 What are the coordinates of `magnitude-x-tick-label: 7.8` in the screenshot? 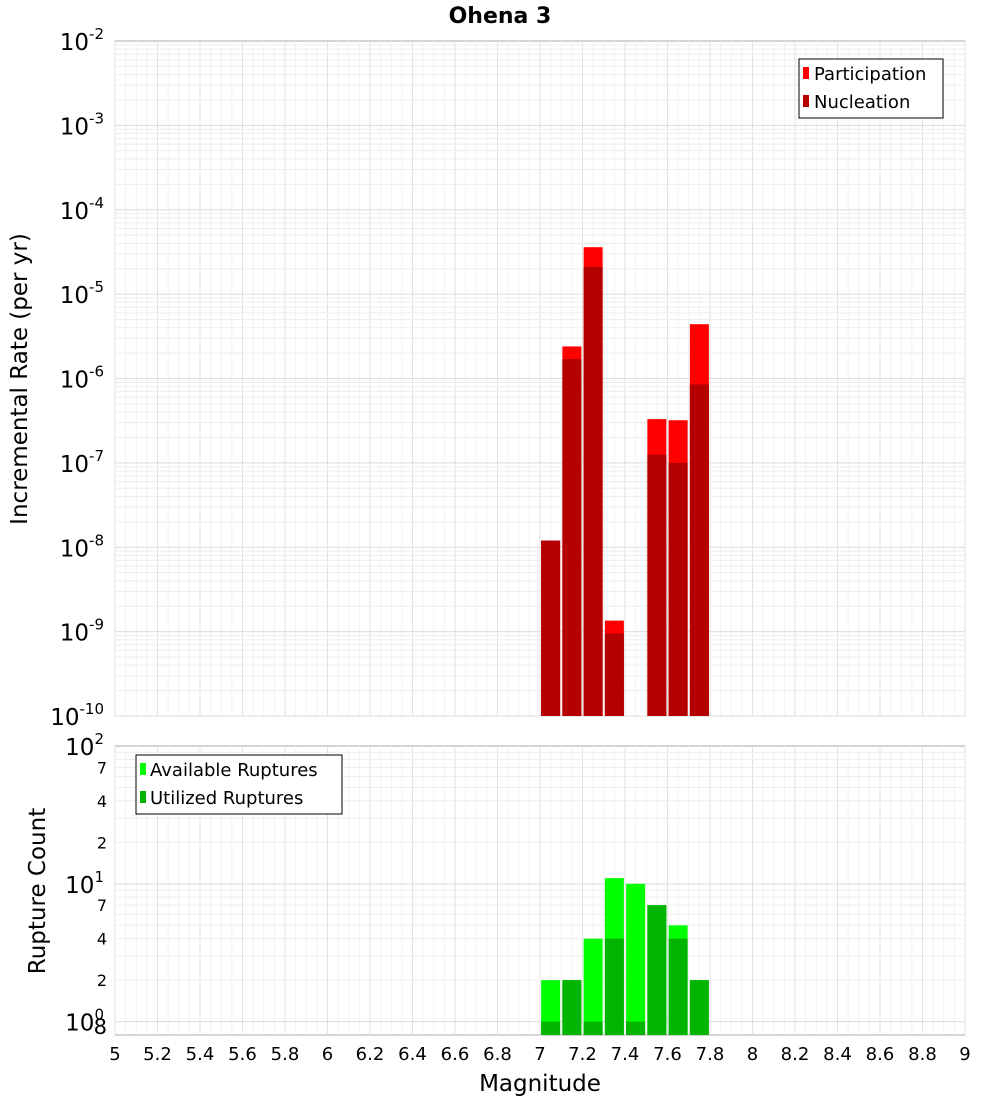 It's located at (710, 1054).